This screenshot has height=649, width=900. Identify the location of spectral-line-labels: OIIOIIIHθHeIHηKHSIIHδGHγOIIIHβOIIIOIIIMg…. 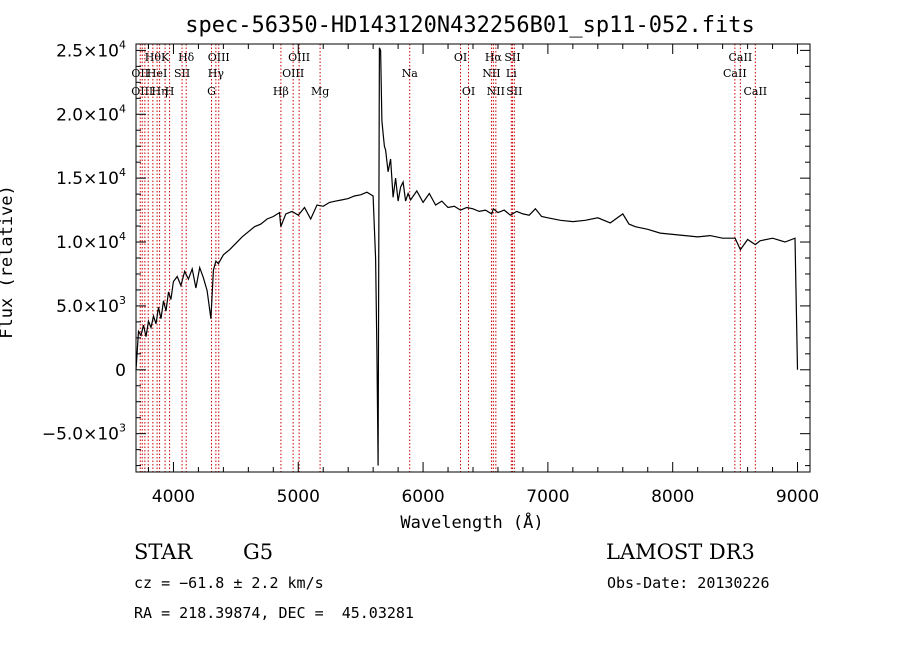
(449, 74).